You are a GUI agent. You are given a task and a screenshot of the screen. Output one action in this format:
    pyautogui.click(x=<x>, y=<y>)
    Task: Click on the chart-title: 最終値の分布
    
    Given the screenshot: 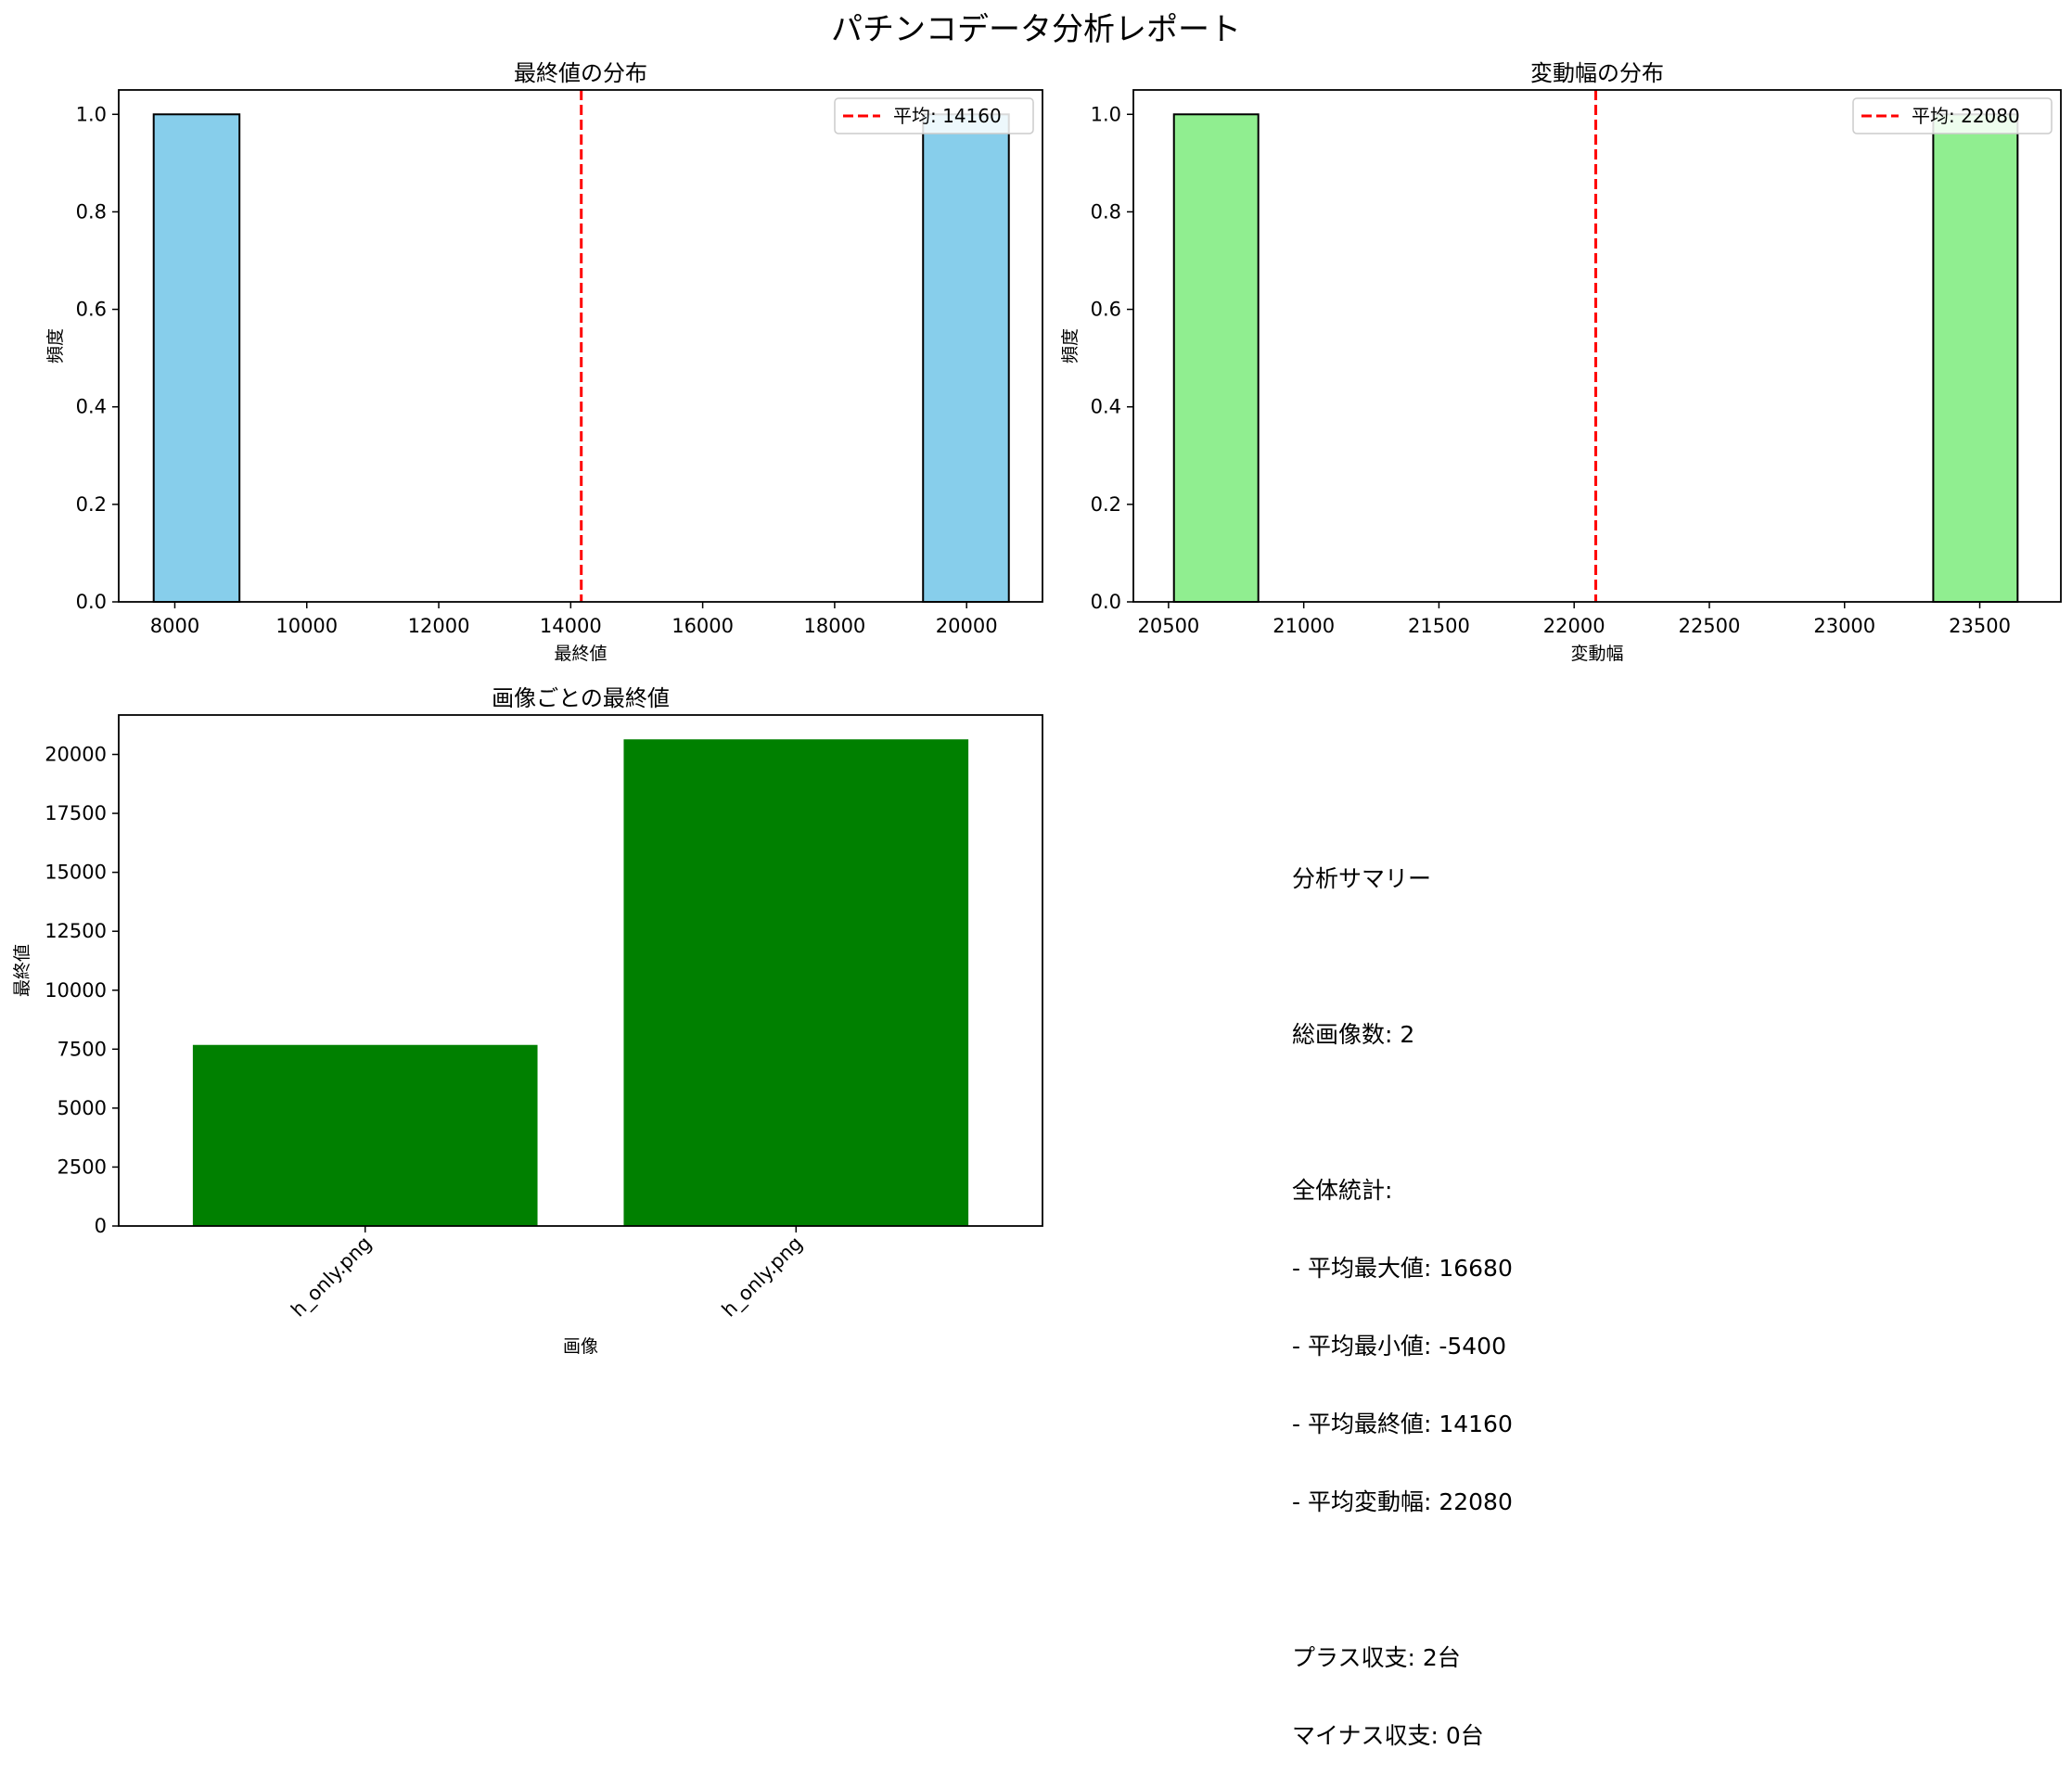 What is the action you would take?
    pyautogui.click(x=580, y=73)
    